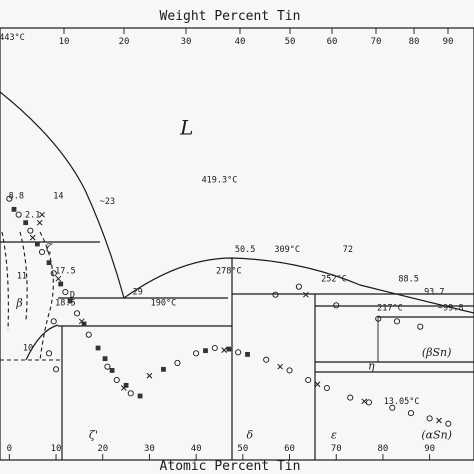 The image size is (474, 474). I want to click on annotation-label: 10, so click(28, 349).